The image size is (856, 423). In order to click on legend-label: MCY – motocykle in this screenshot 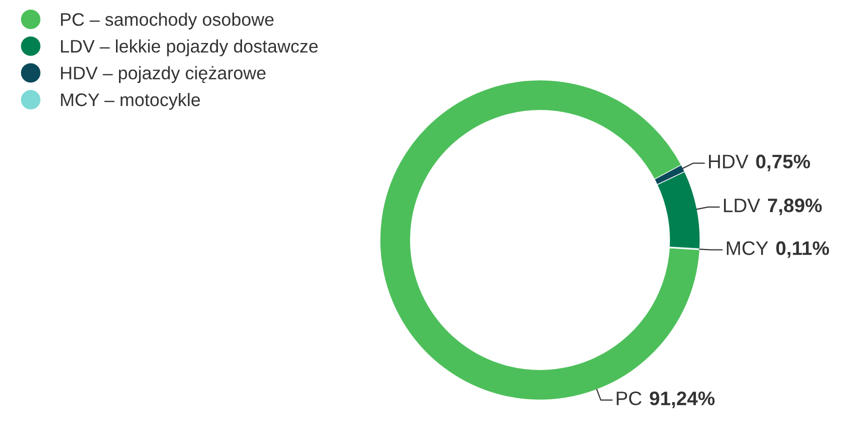, I will do `click(130, 101)`.